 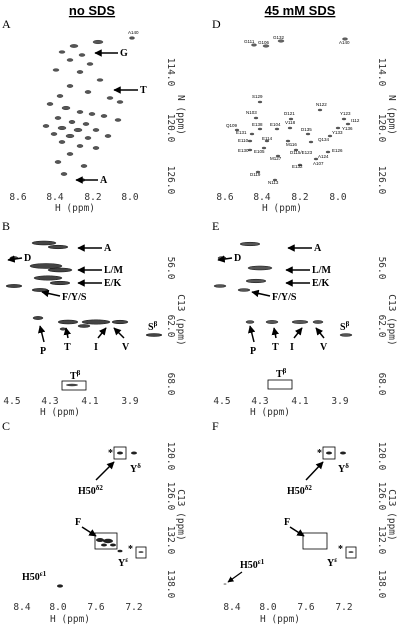 What do you see at coordinates (243, 140) in the screenshot?
I see `svg-text: E110` at bounding box center [243, 140].